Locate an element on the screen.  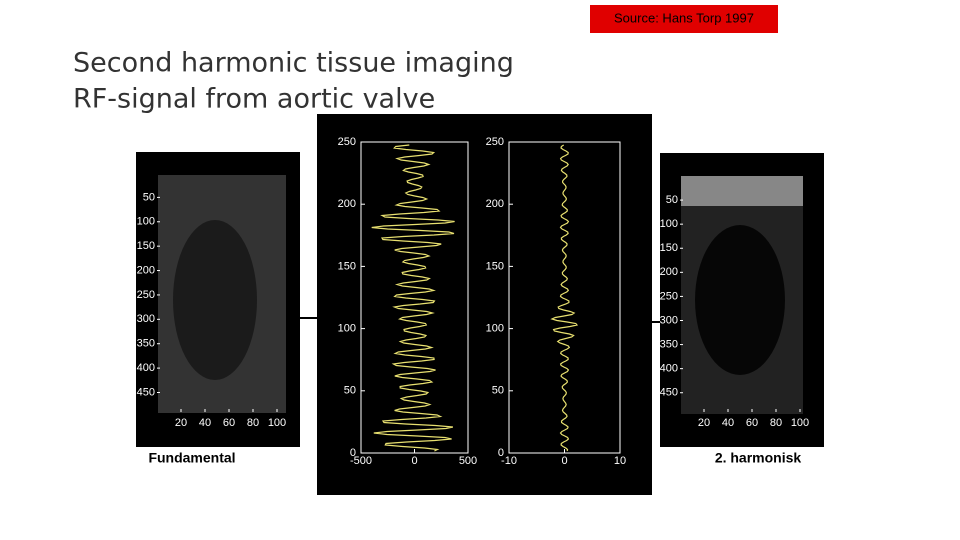
x-tick-label: 500 is located at coordinates (468, 461).